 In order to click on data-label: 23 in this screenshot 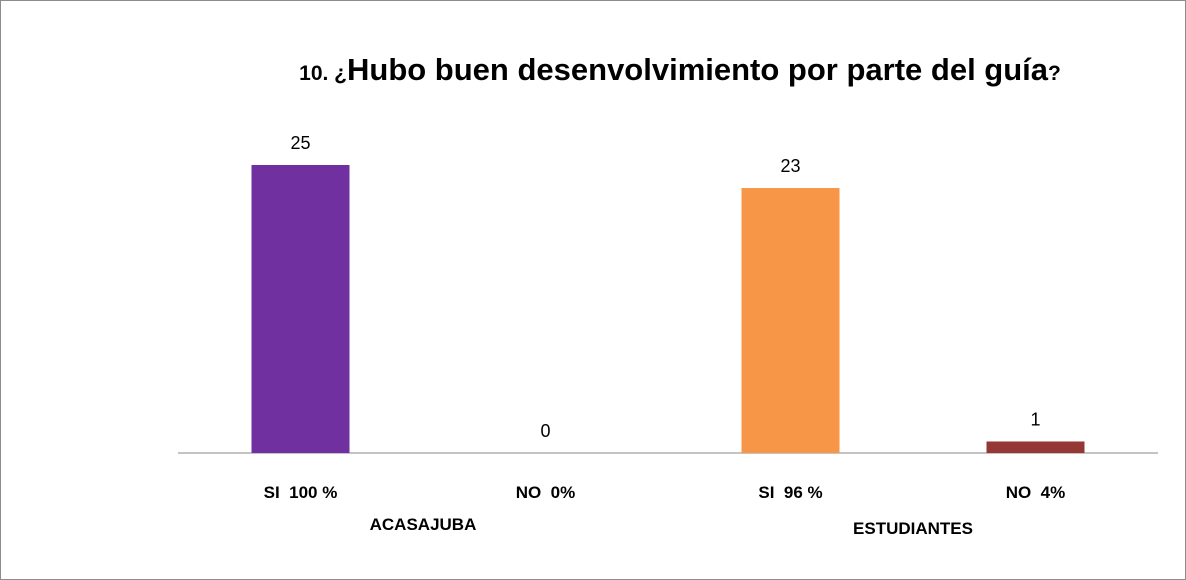, I will do `click(790, 166)`.